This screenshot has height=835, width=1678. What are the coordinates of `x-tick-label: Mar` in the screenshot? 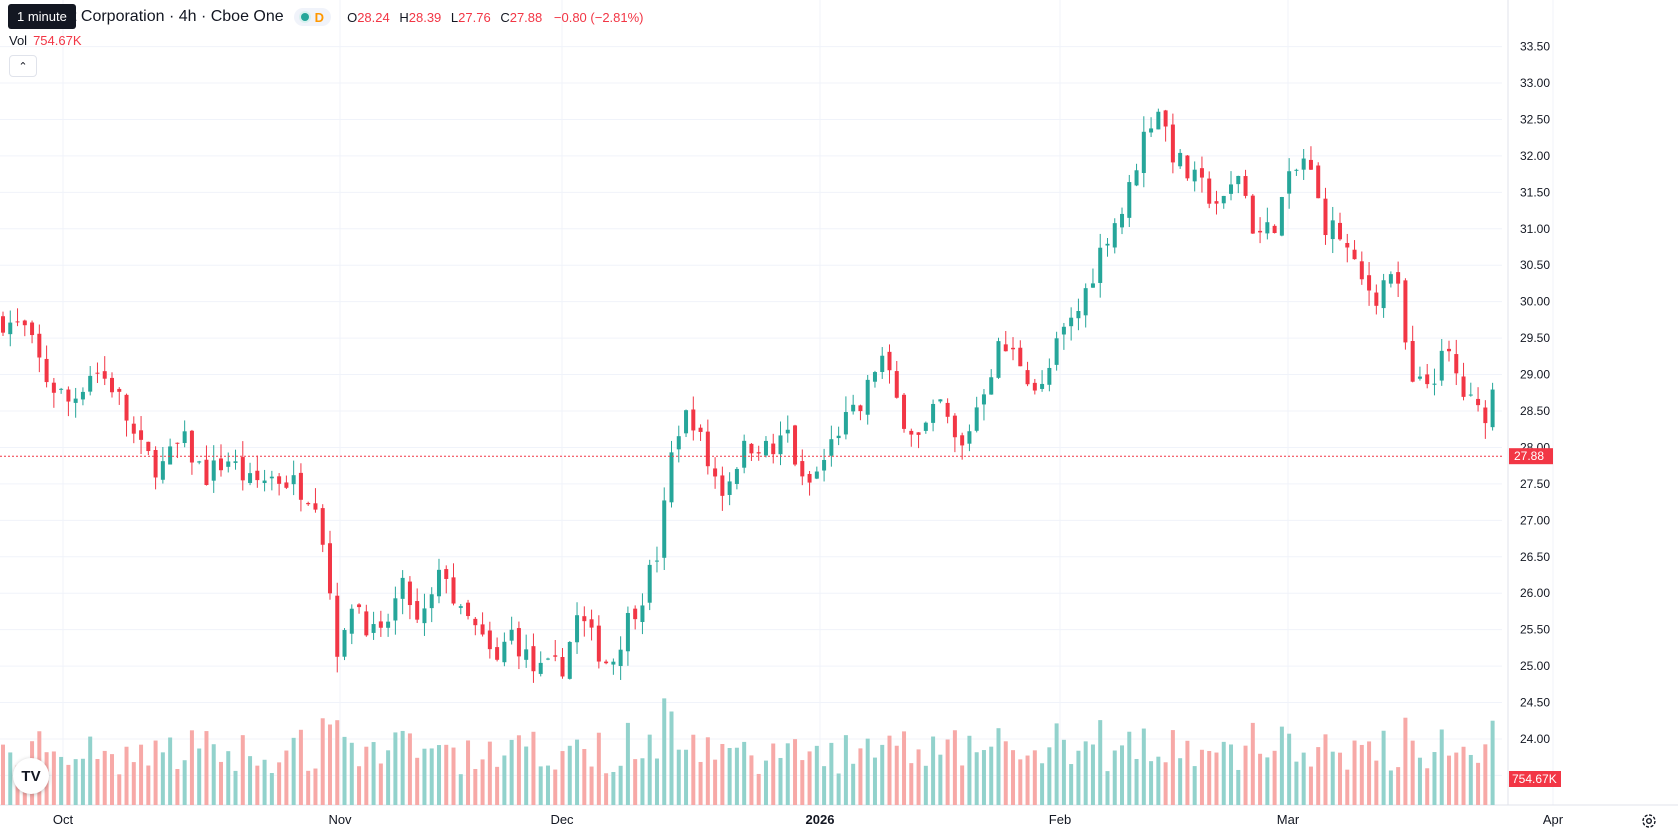 It's located at (1288, 819).